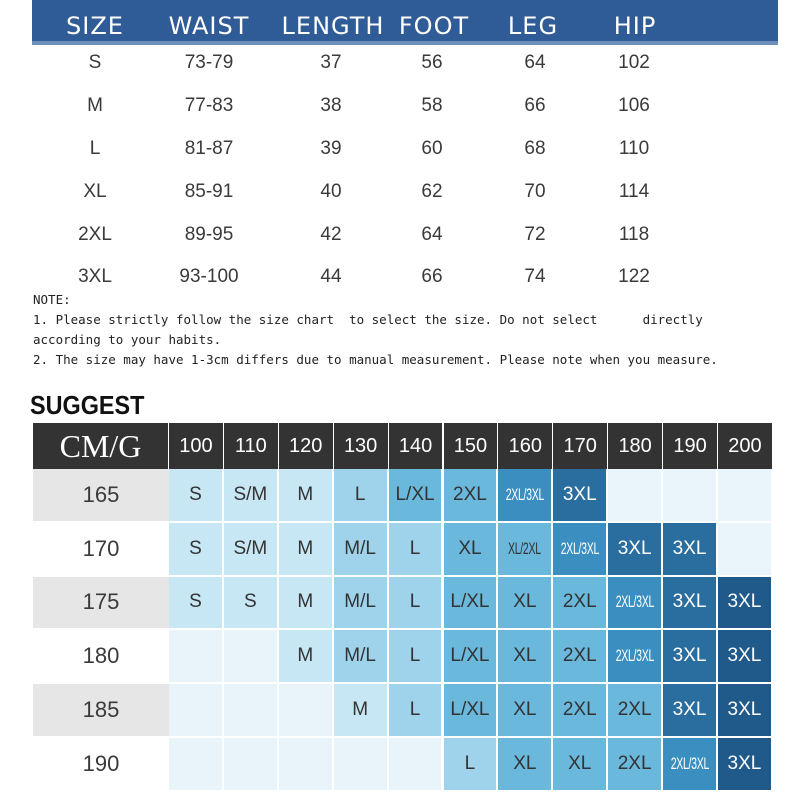 The width and height of the screenshot is (800, 800). Describe the element at coordinates (400, 239) in the screenshot. I see `size-row: 2XL 89-95 42 64 72 118` at that location.